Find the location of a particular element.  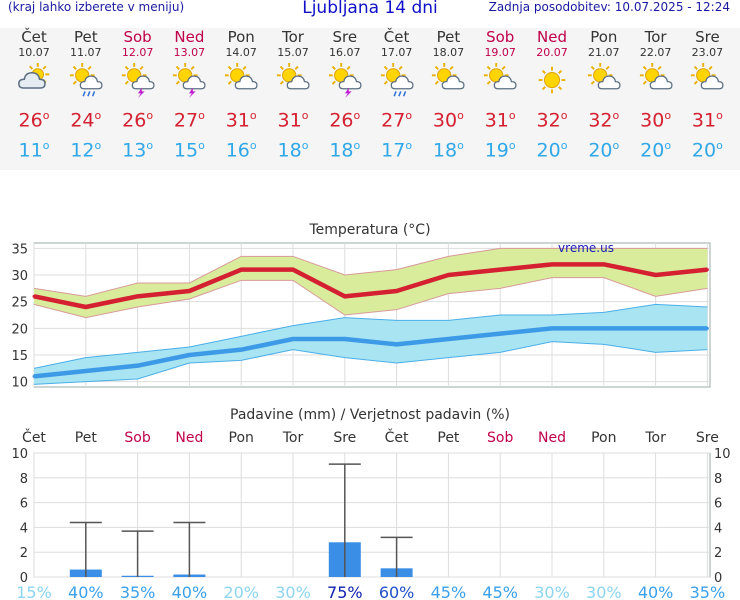

y-tick-label-right: 6 is located at coordinates (718, 504).